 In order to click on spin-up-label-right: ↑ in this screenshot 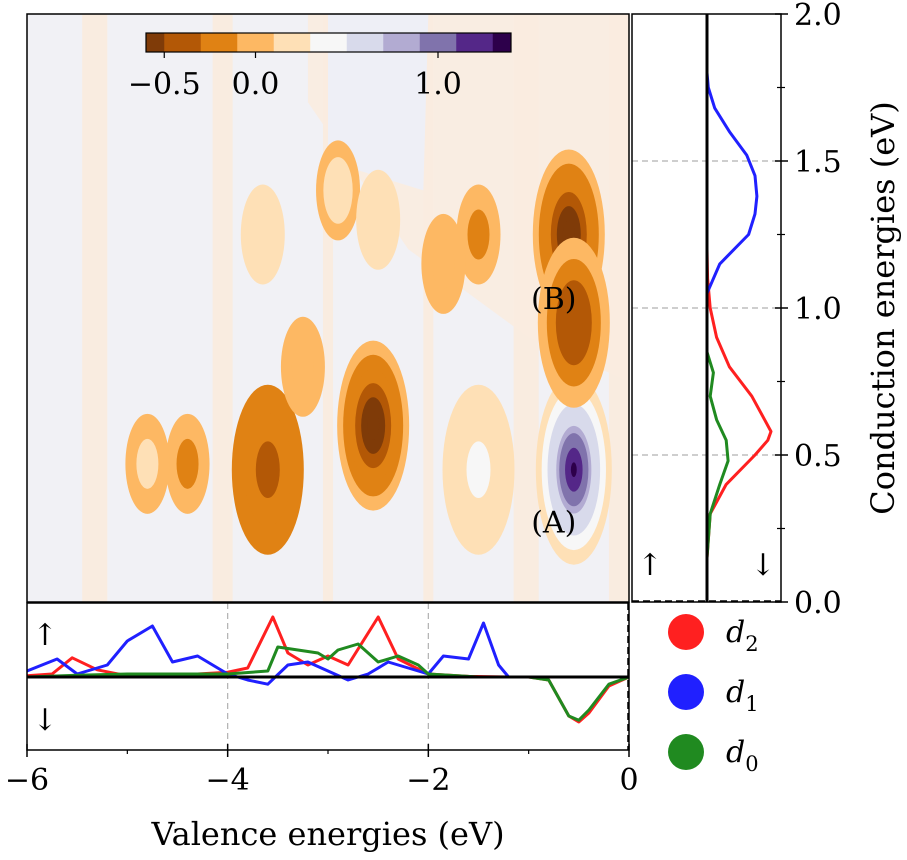, I will do `click(649, 565)`.